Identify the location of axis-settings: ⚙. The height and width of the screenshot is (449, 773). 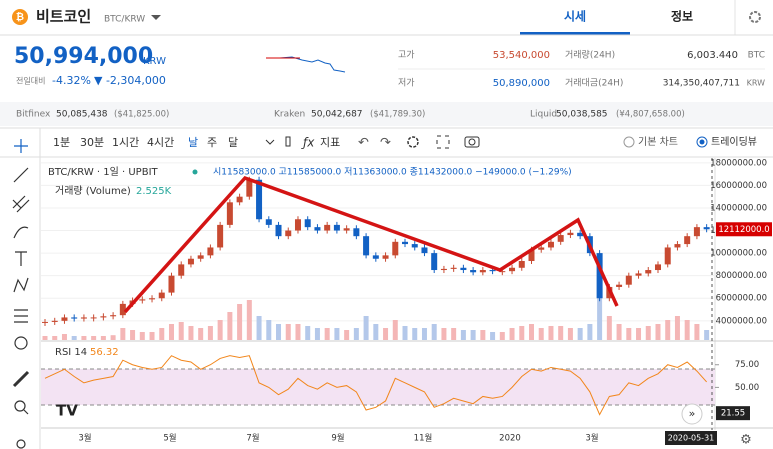
(746, 440).